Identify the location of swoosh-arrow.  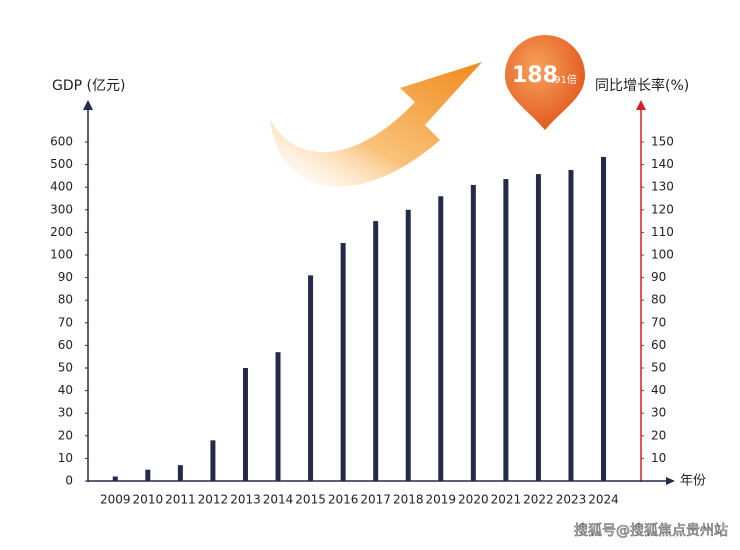
(376, 124).